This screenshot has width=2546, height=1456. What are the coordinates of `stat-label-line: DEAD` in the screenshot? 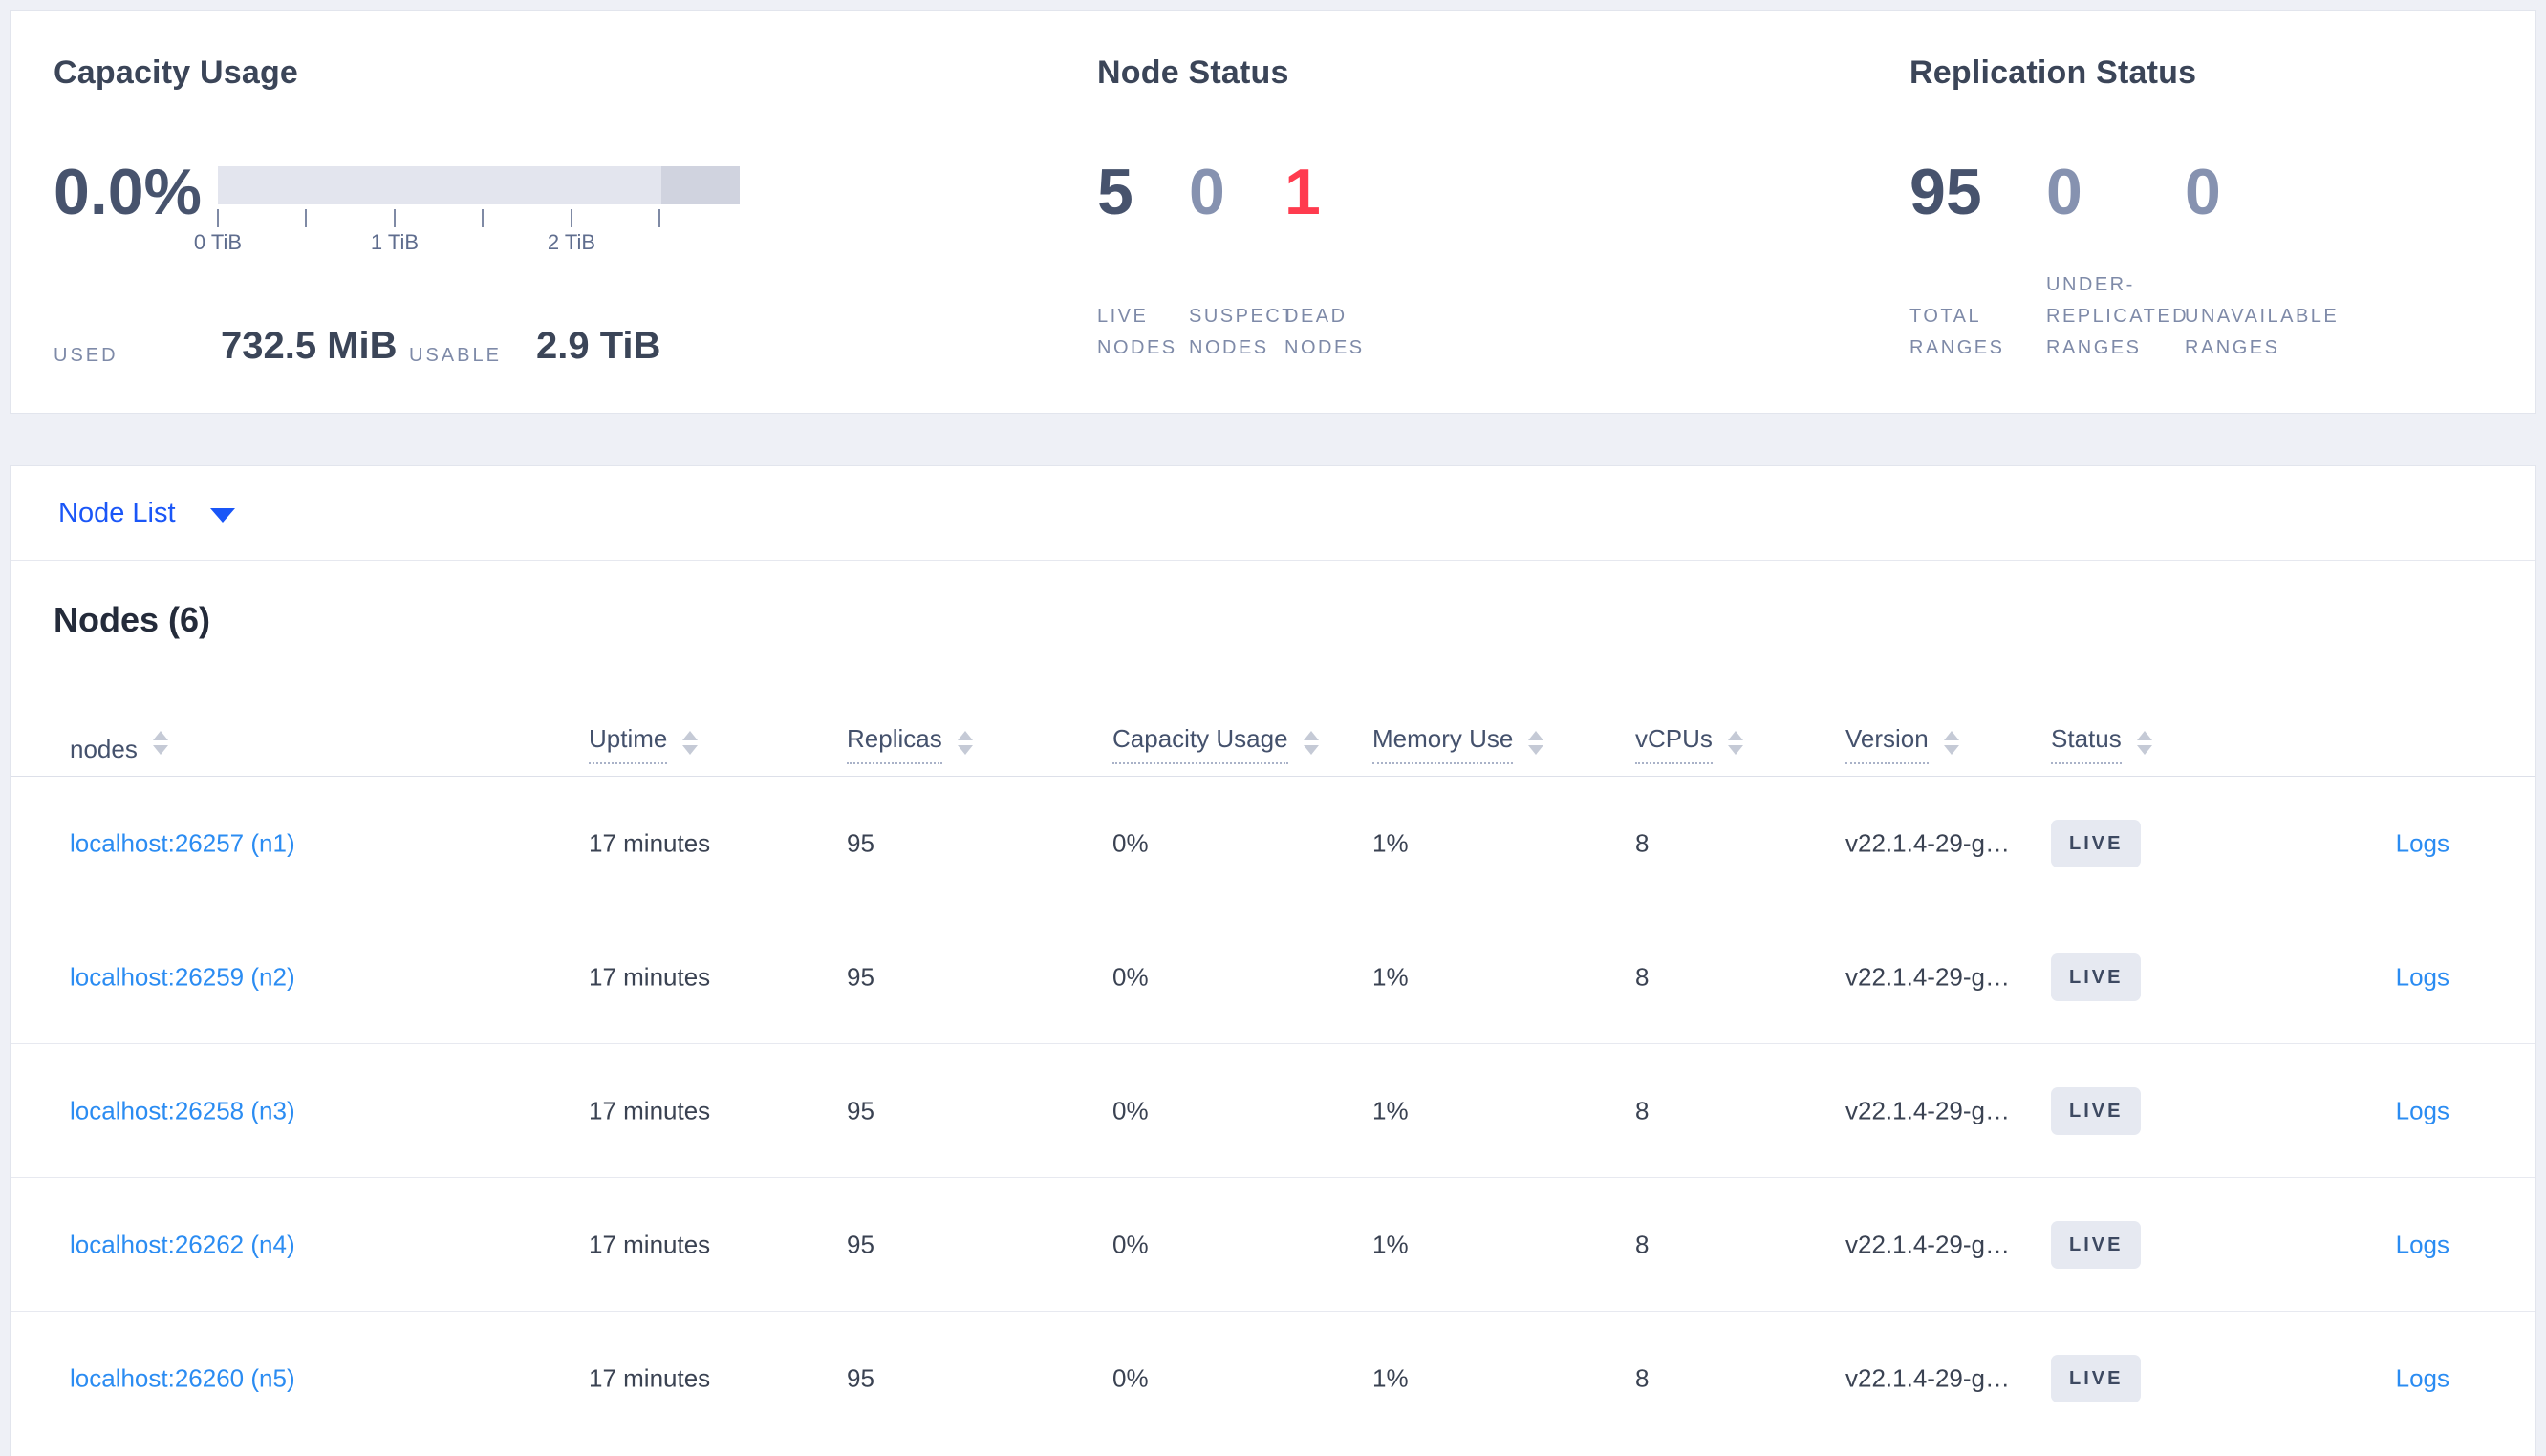 It's located at (1316, 316).